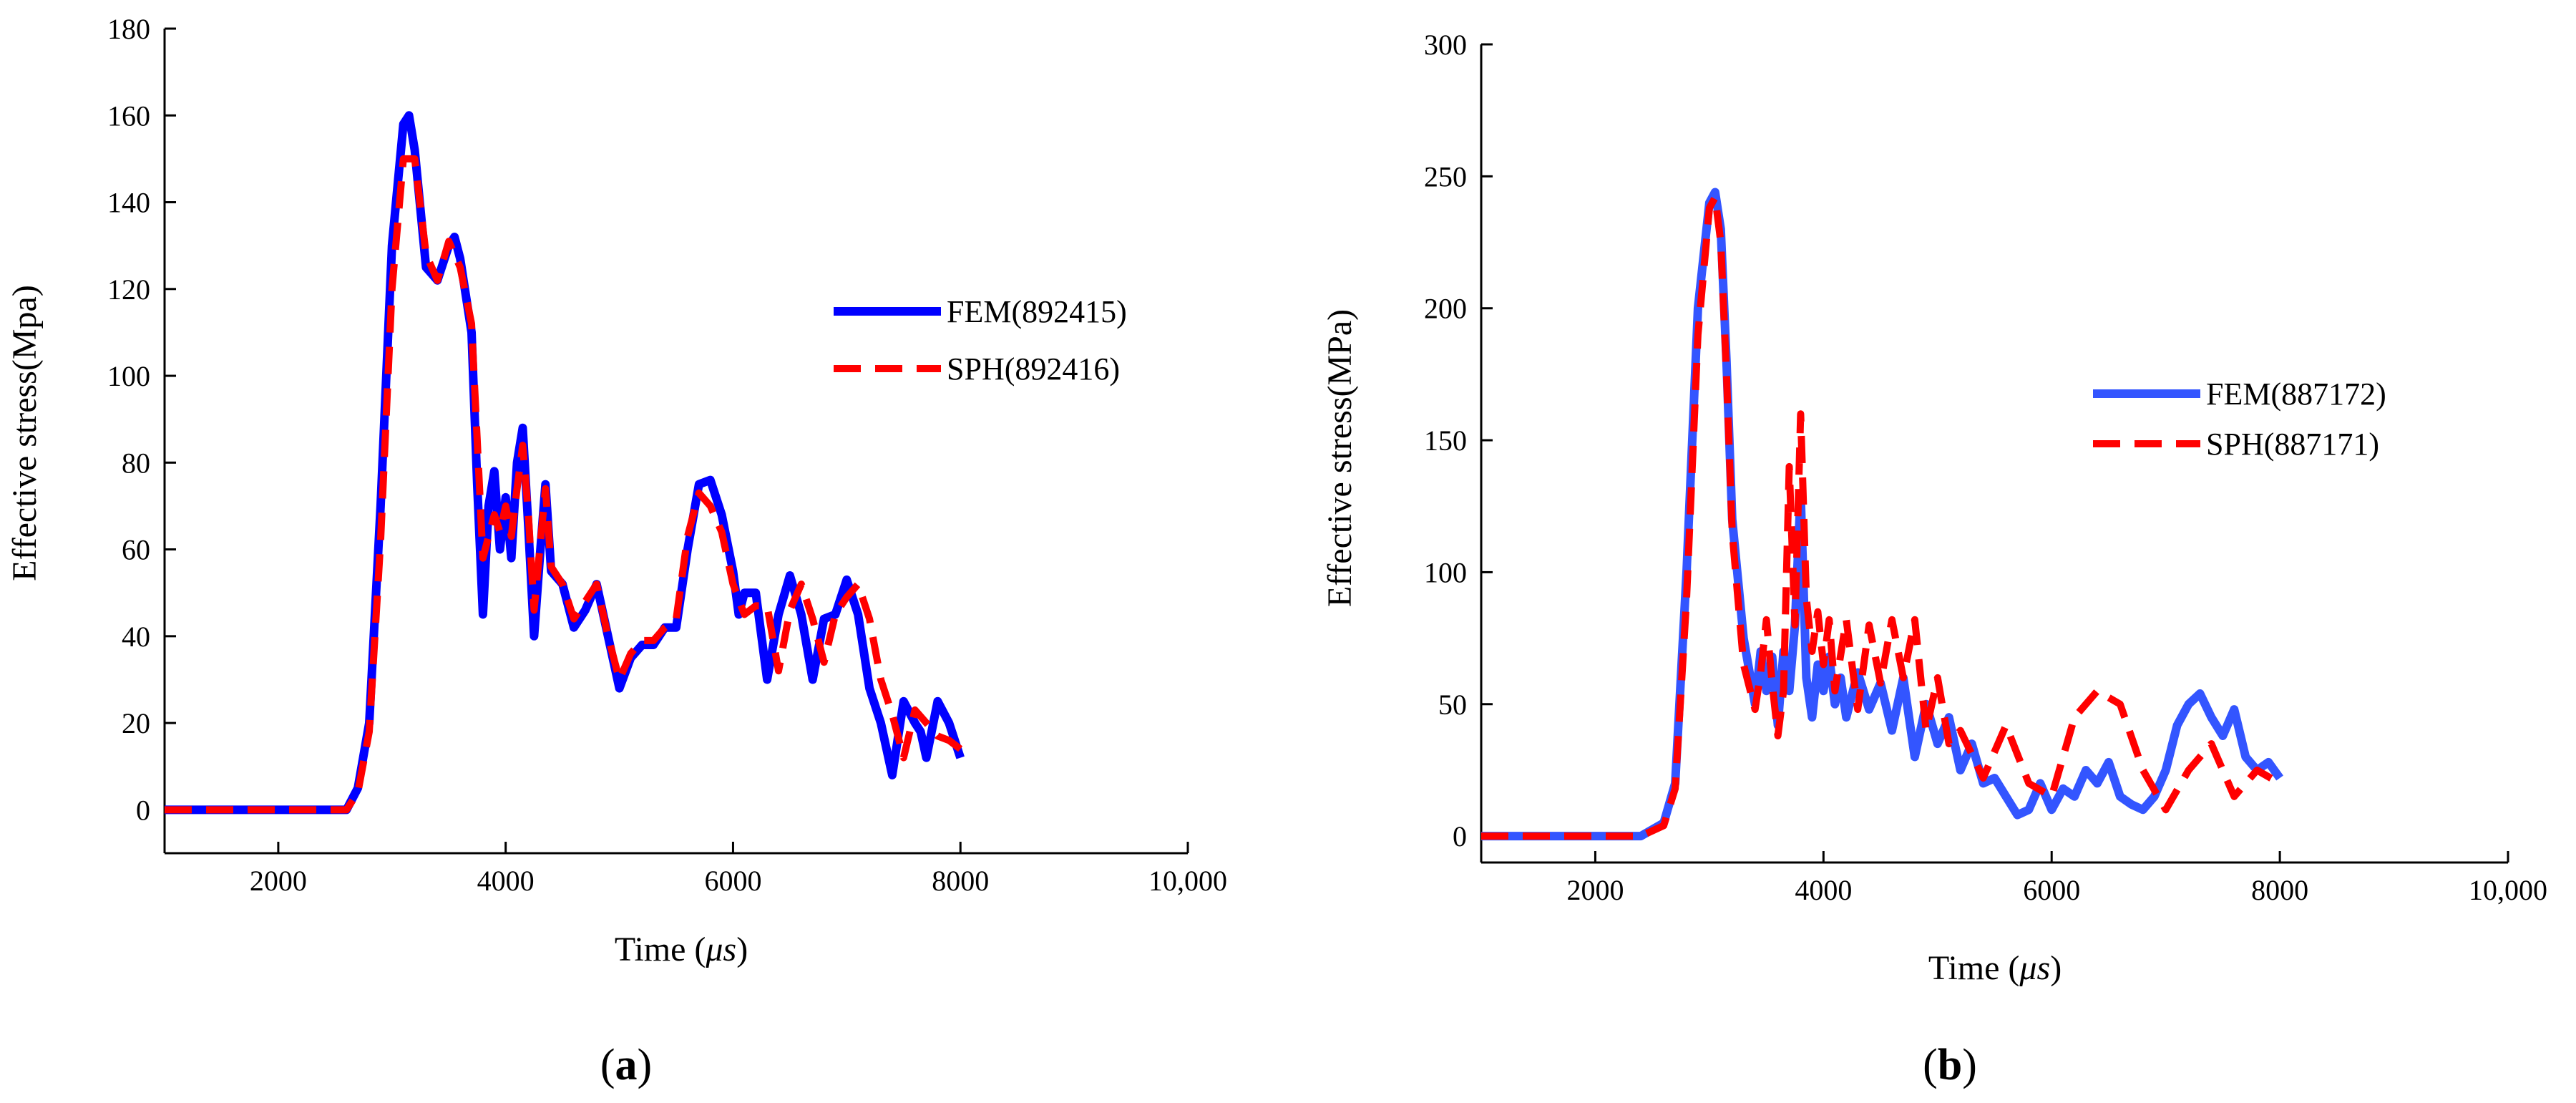  I want to click on y-tick-label: 250, so click(1445, 176).